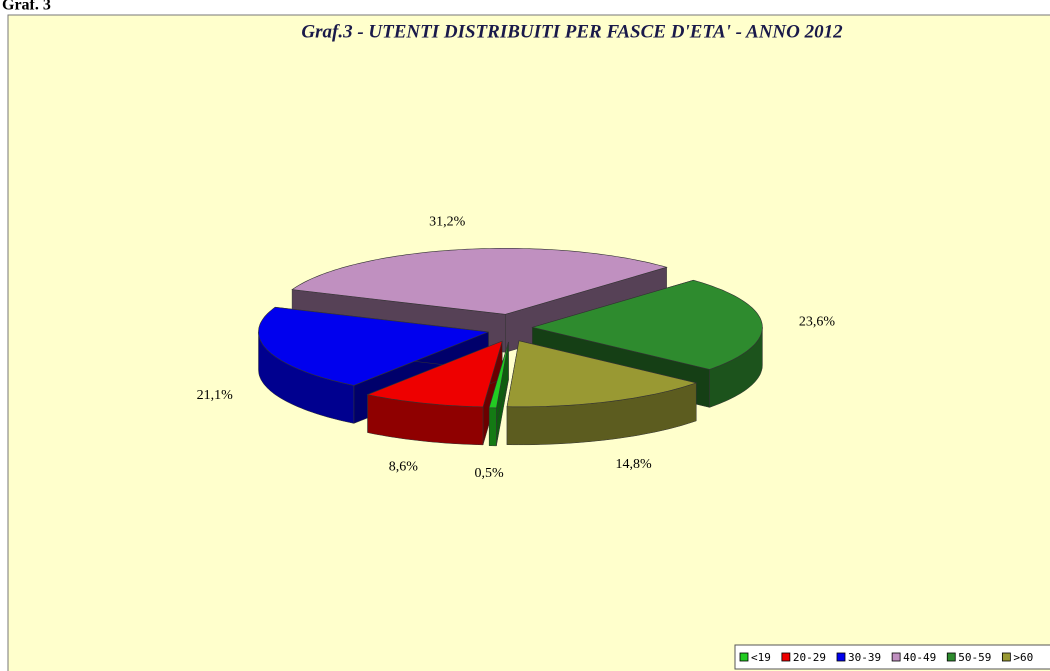 The width and height of the screenshot is (1050, 671). I want to click on data-label: 14,8%, so click(633, 464).